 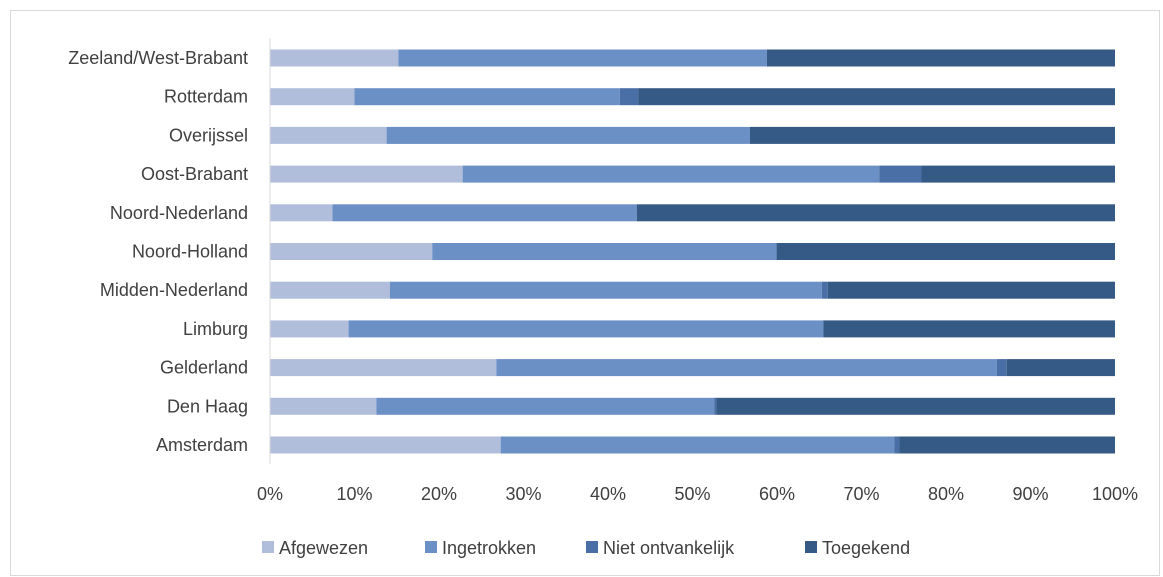 I want to click on legend-item-ingetrokken: Ingetrokken, so click(x=480, y=548).